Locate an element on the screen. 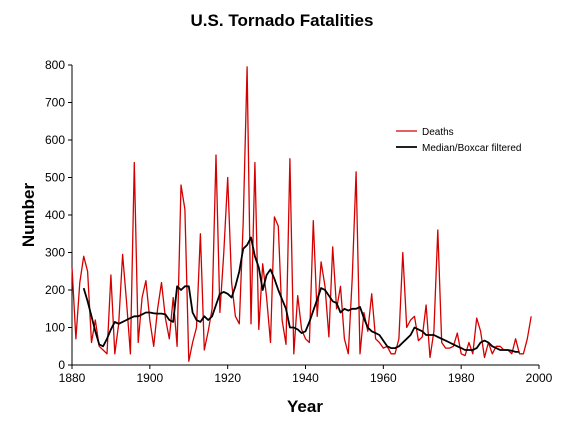 The height and width of the screenshot is (432, 568). y-tick-label: 400 is located at coordinates (55, 215).